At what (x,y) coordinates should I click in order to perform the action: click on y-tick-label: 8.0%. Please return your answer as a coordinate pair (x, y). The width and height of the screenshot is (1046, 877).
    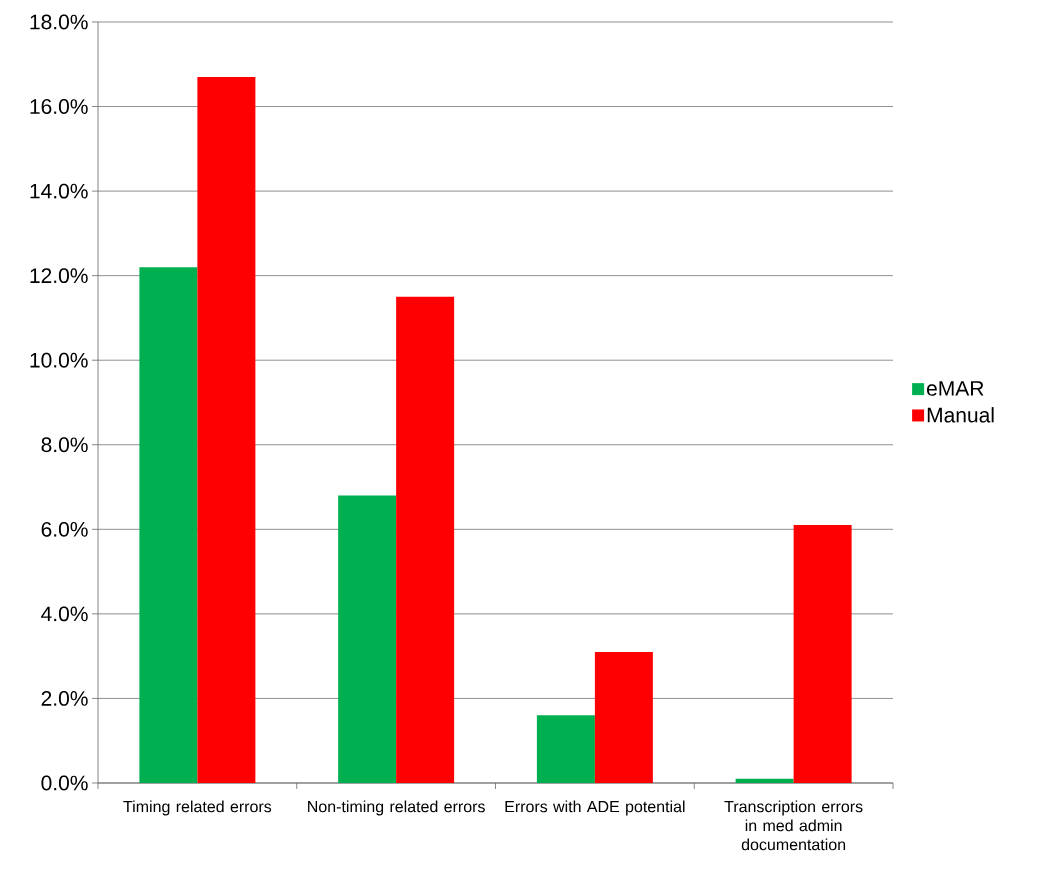
    Looking at the image, I should click on (64, 445).